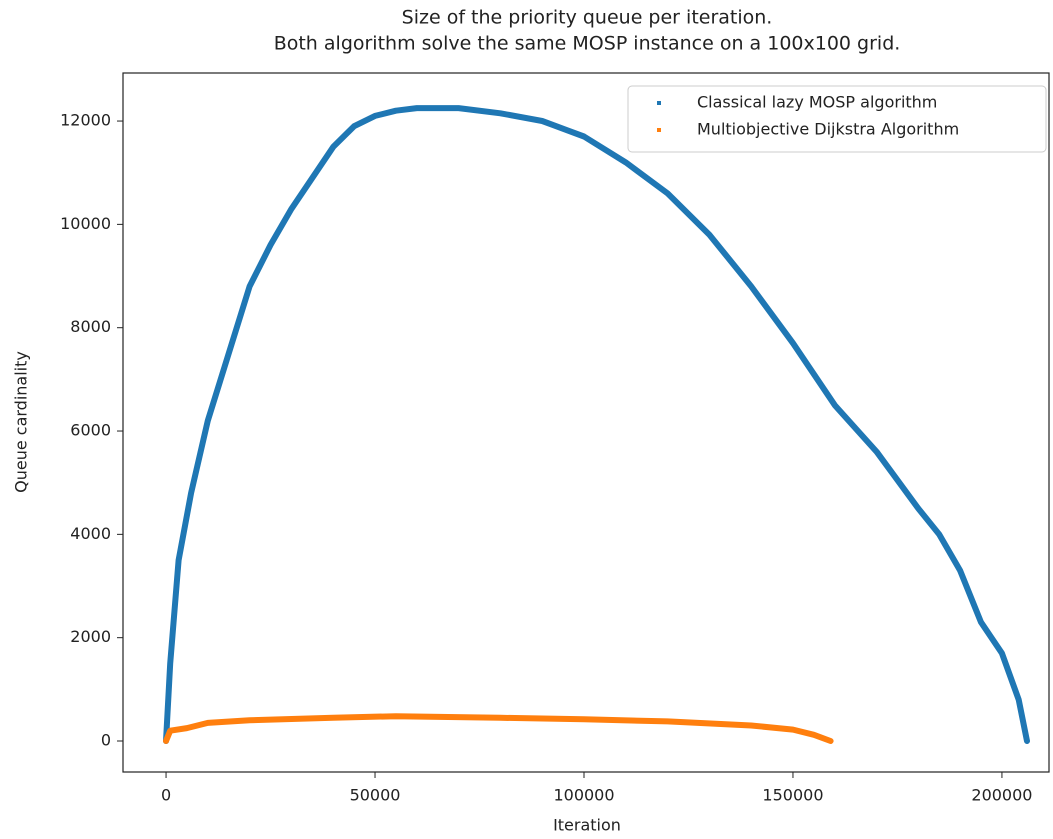 The width and height of the screenshot is (1053, 839). What do you see at coordinates (166, 795) in the screenshot?
I see `x-tick-label: 0` at bounding box center [166, 795].